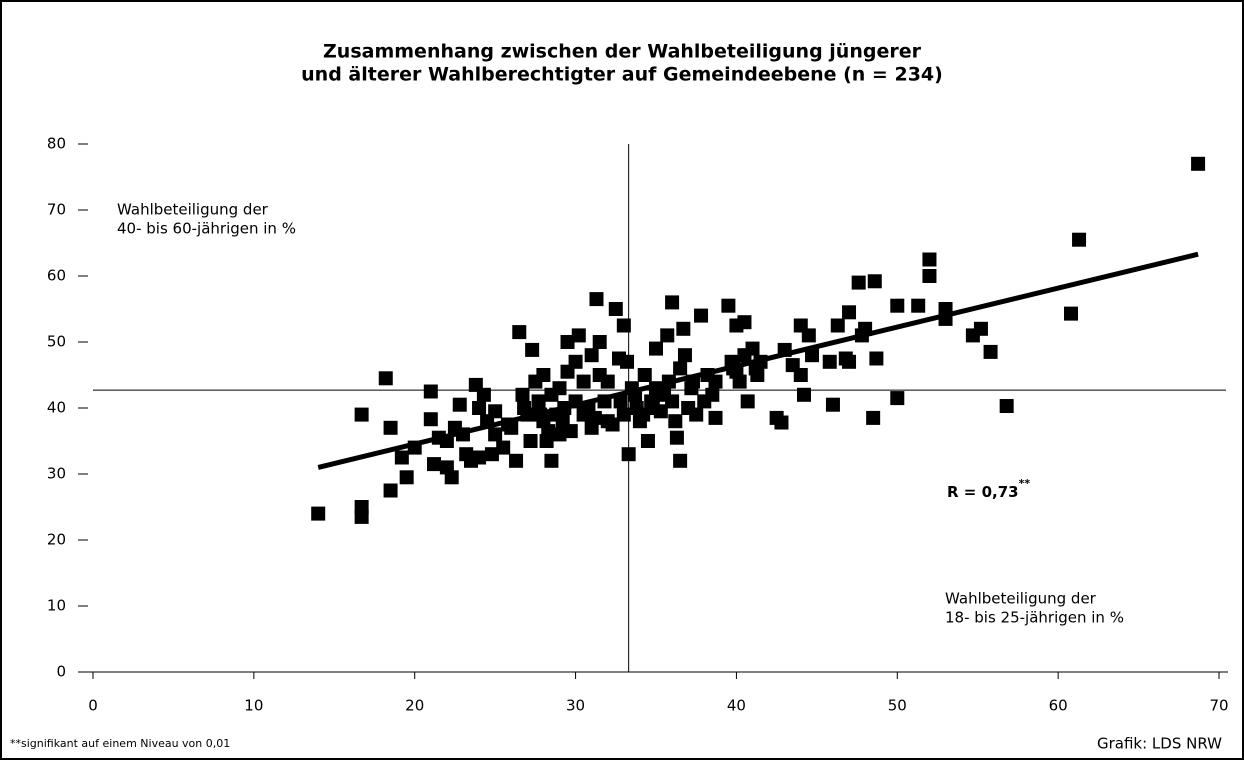 The height and width of the screenshot is (760, 1244). I want to click on r-sup: **, so click(1025, 483).